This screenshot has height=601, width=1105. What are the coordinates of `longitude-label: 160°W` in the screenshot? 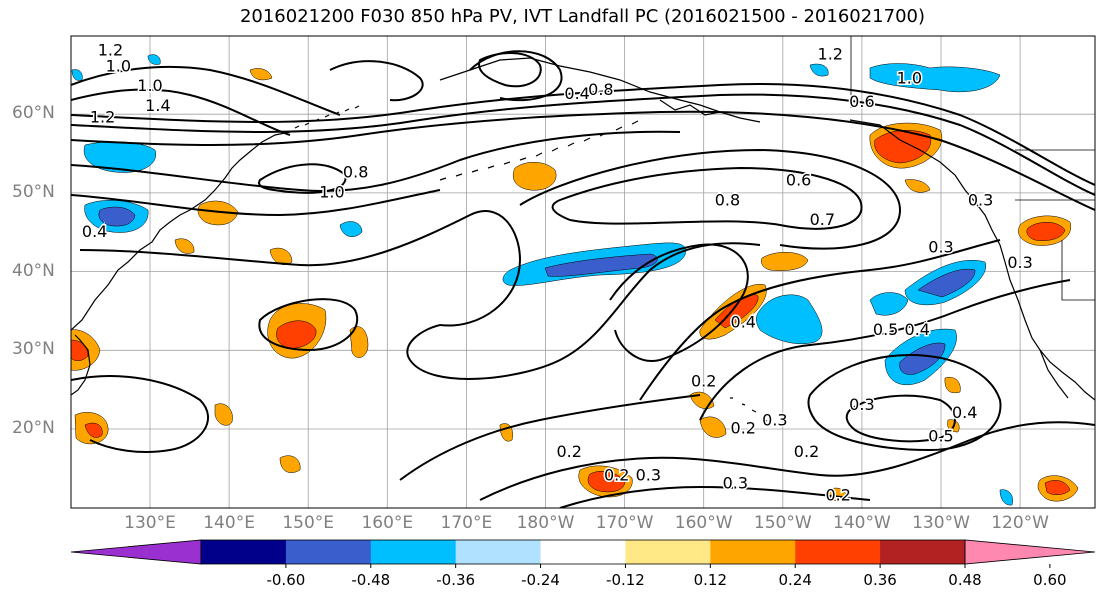 It's located at (703, 523).